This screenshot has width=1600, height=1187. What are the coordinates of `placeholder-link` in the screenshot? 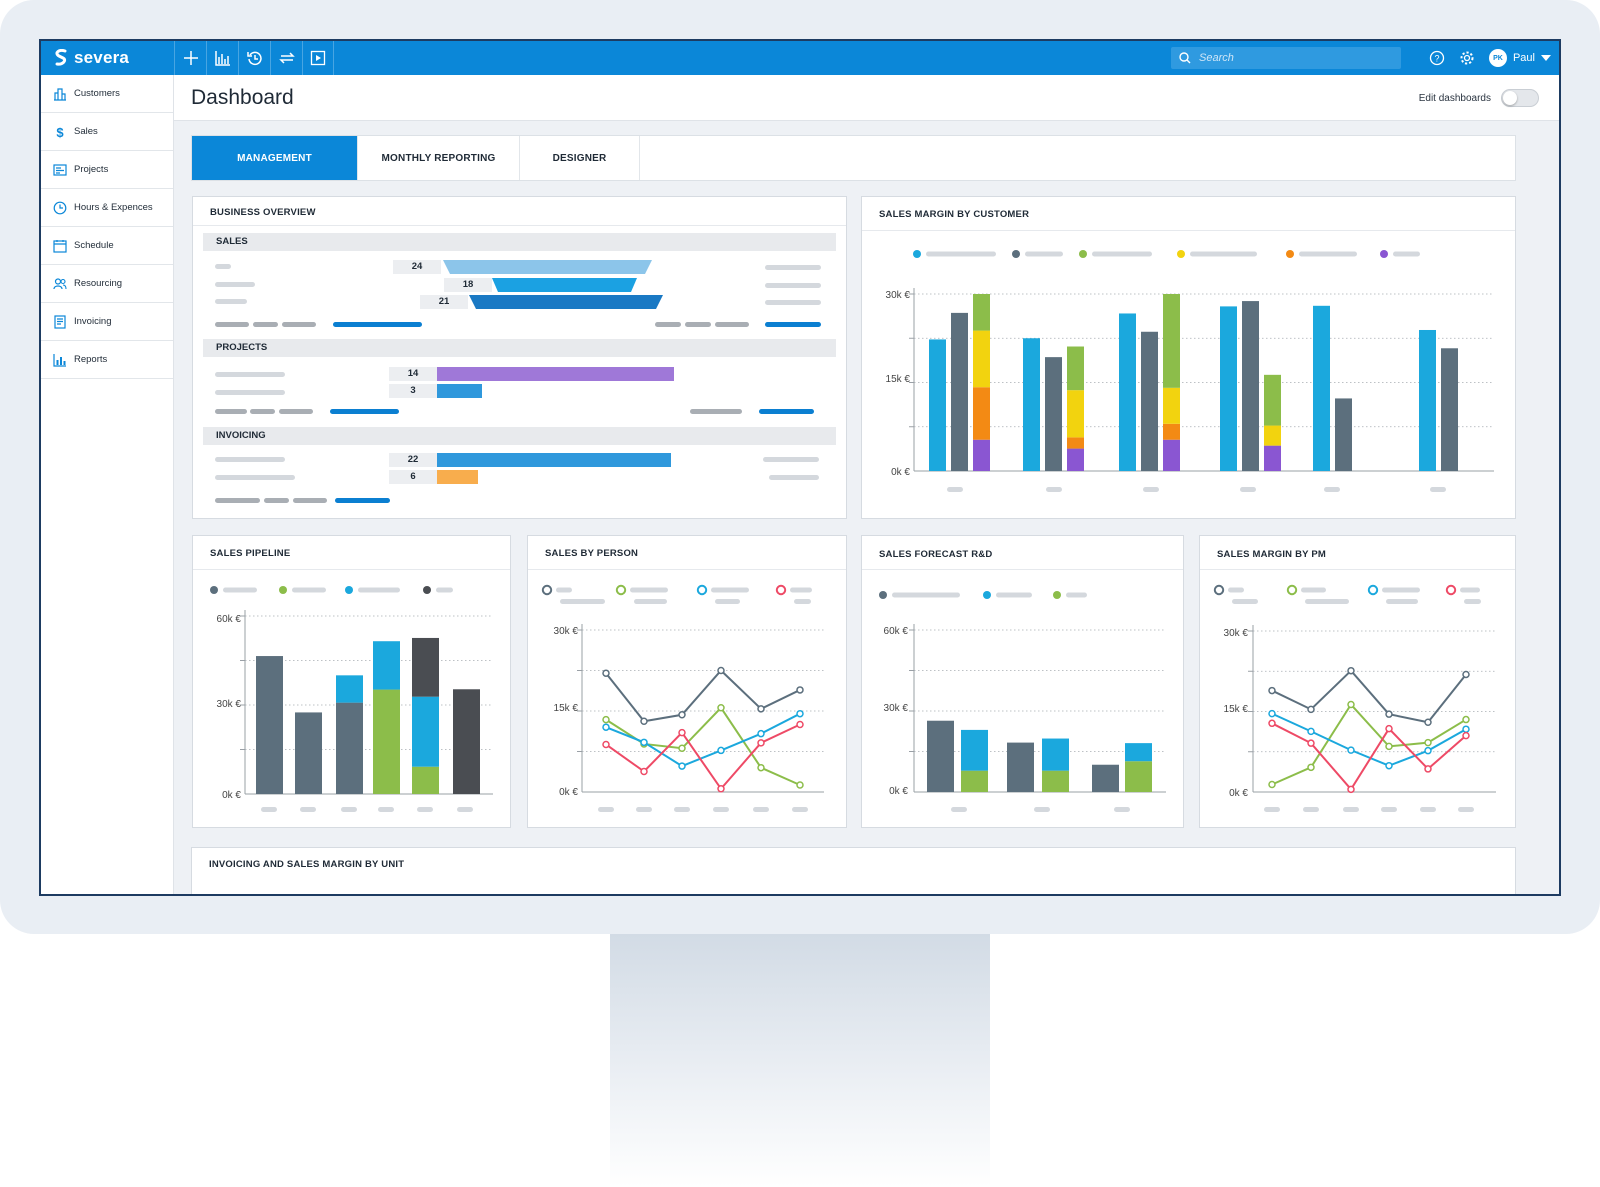 It's located at (377, 324).